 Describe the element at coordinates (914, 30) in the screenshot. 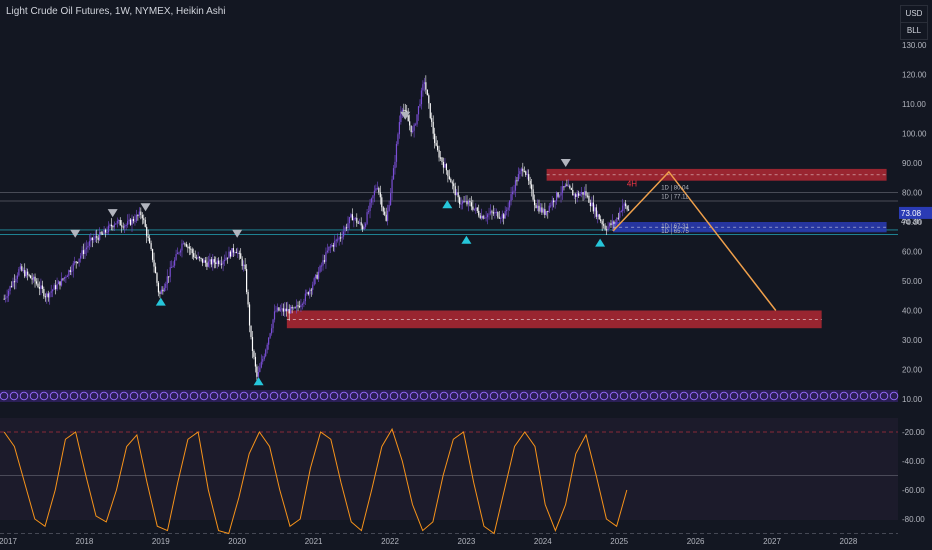

I see `currency-unit: BLL` at that location.